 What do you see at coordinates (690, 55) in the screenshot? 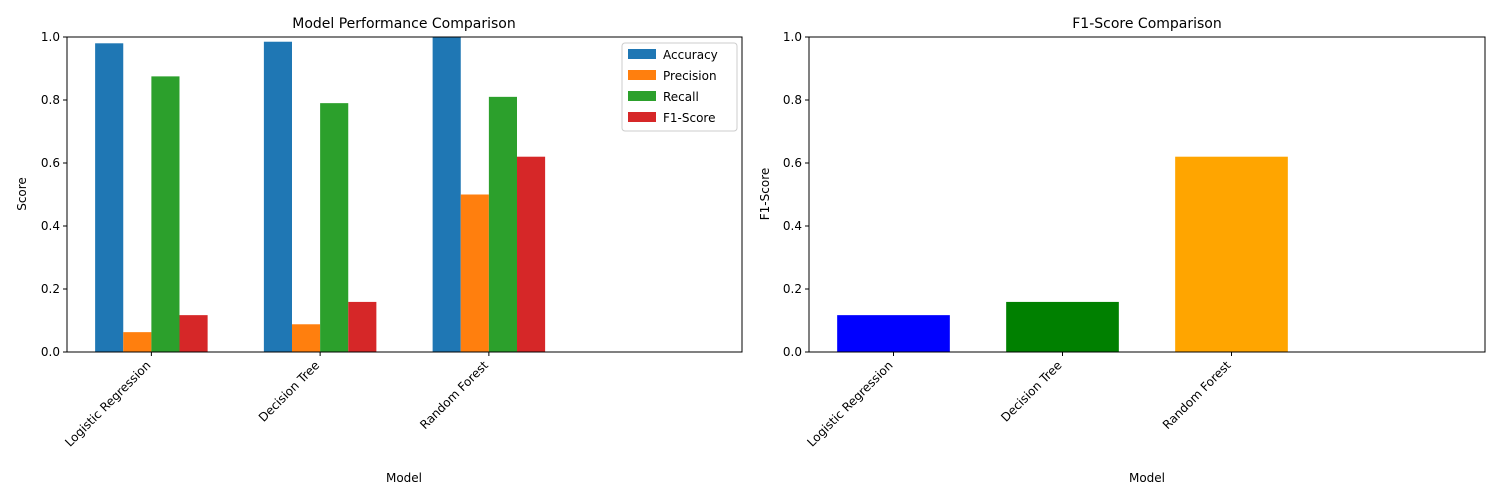
I see `legend-label: Accuracy` at bounding box center [690, 55].